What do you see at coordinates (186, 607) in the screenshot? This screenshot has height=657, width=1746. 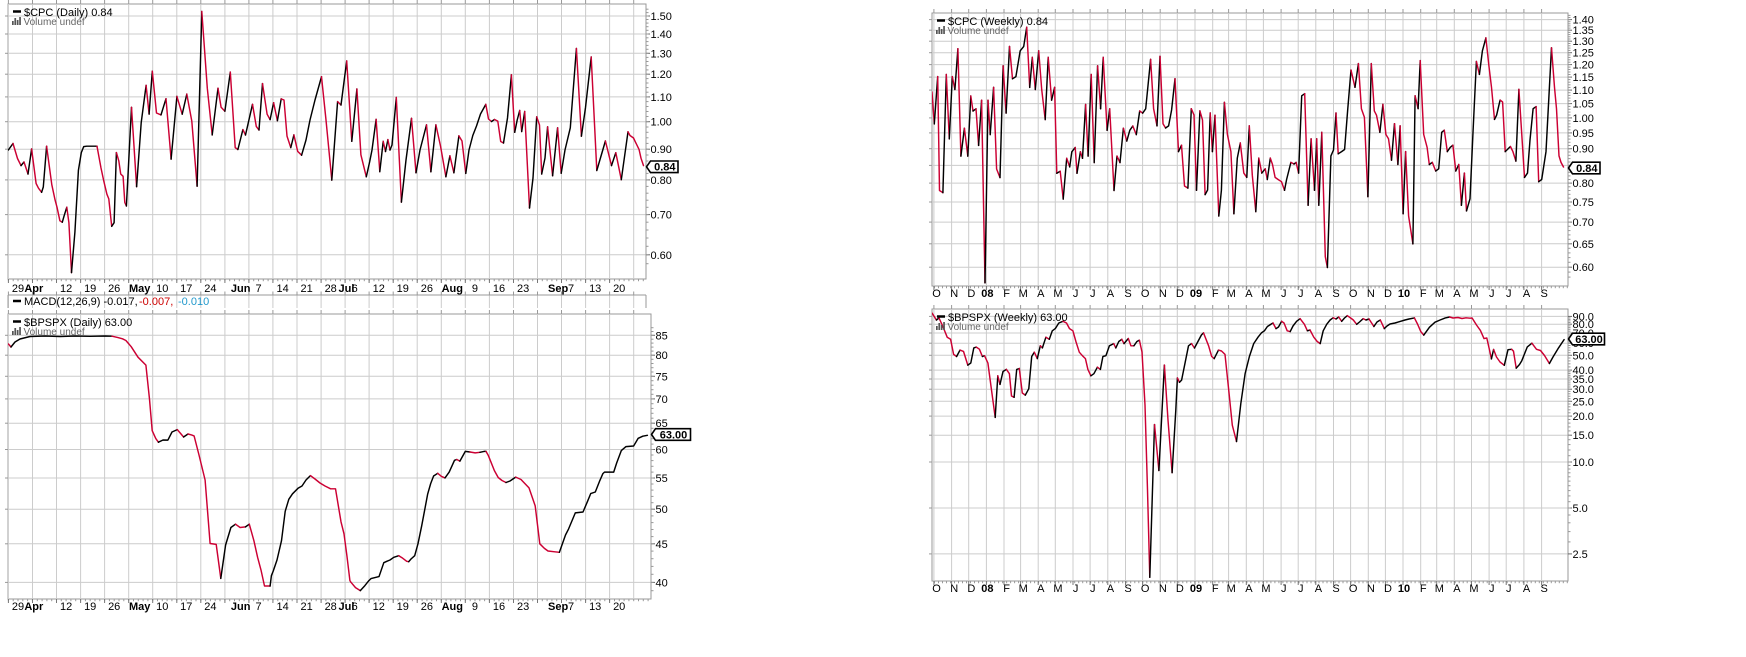 I see `svg-text: 17` at bounding box center [186, 607].